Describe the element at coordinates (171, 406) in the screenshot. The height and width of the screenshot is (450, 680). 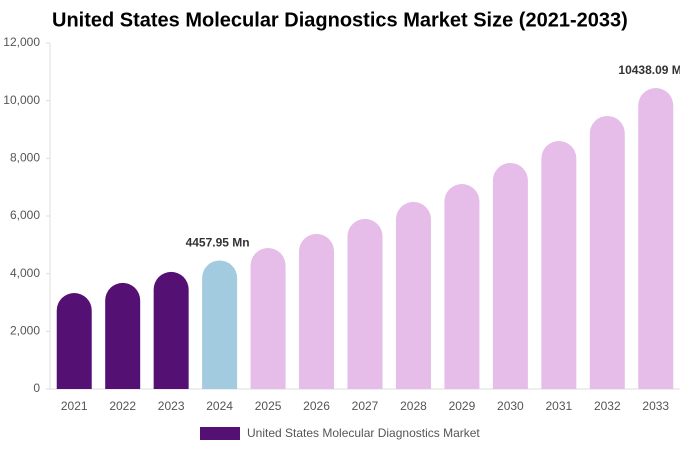
I see `x-tick-label: 2023` at that location.